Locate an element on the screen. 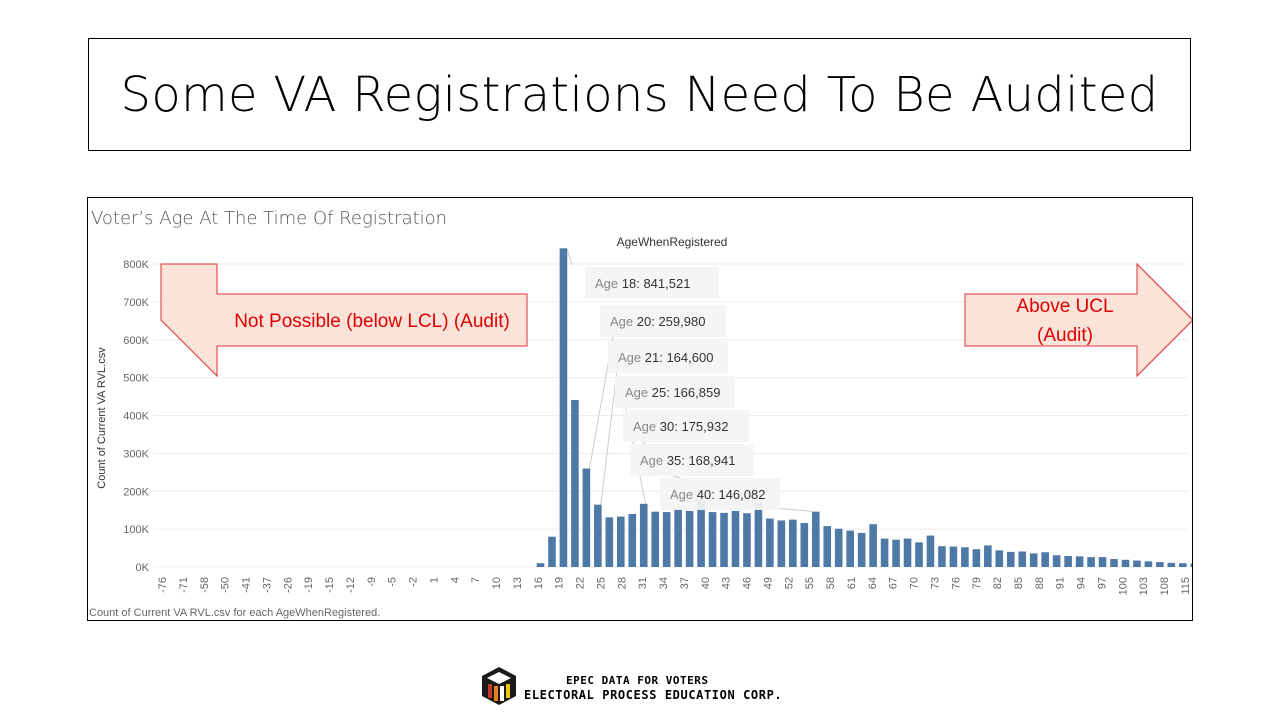  x-tick-label: 61 is located at coordinates (852, 583).